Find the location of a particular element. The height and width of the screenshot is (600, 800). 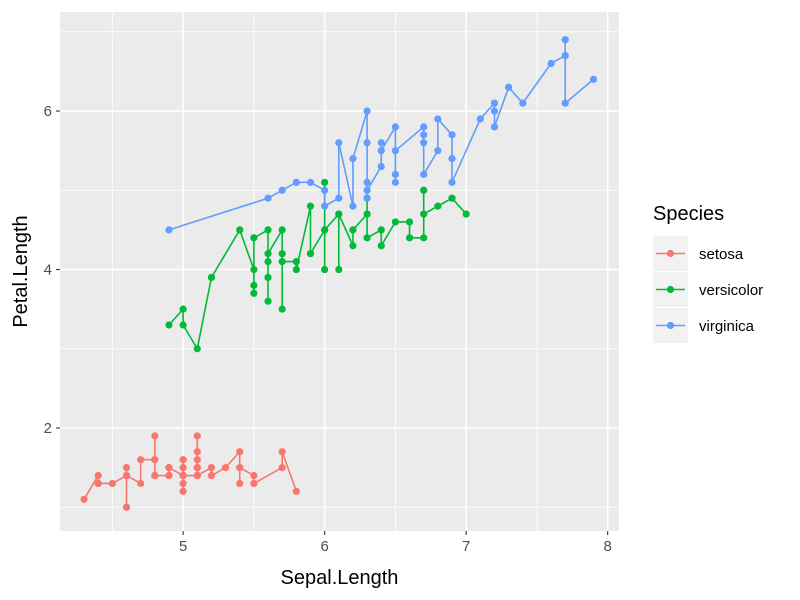

y-tick-label: 6 is located at coordinates (48, 111).